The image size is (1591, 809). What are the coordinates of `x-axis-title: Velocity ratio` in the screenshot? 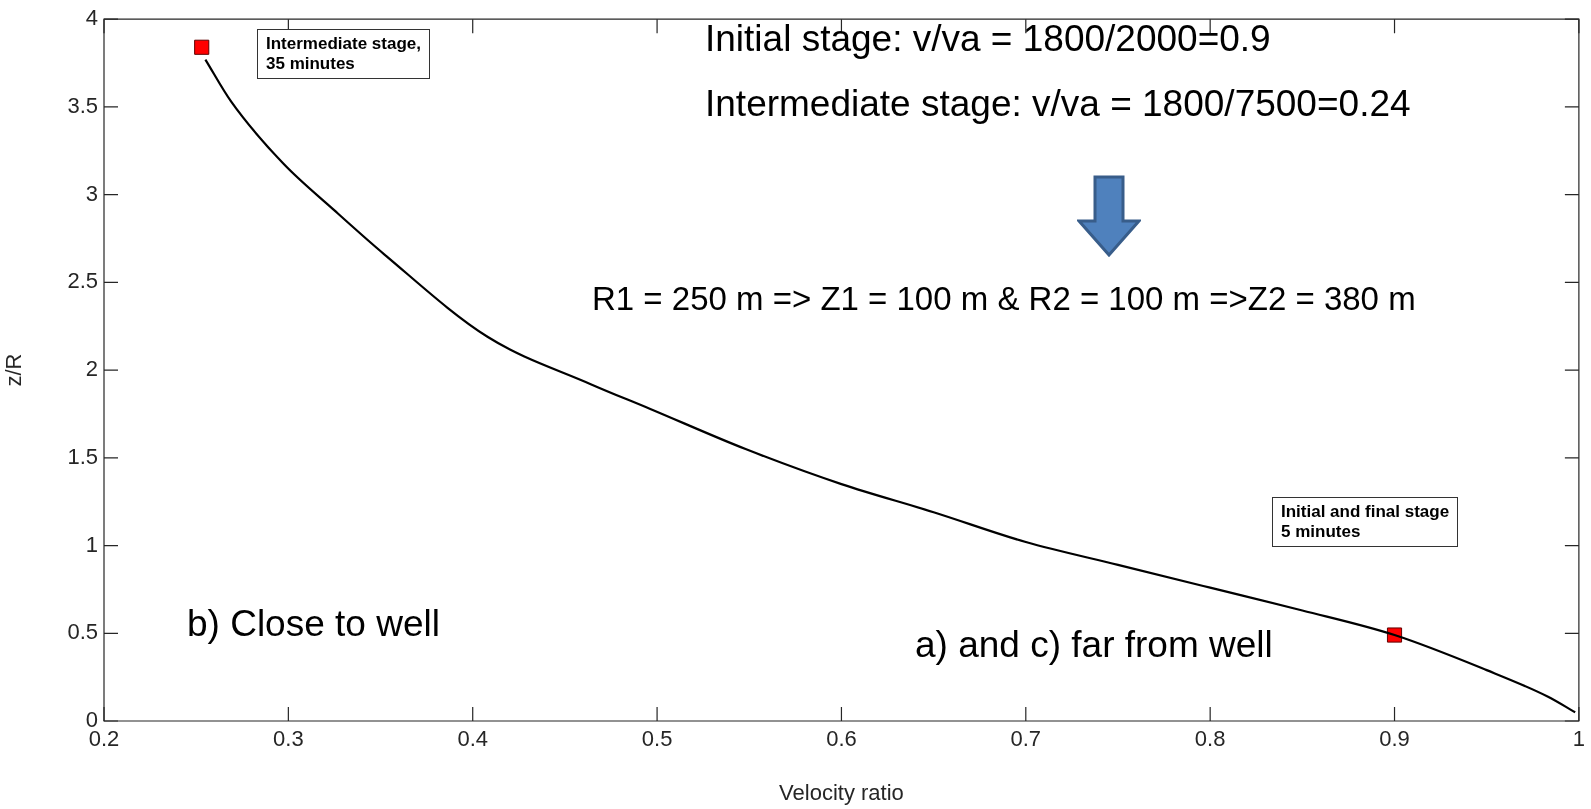 It's located at (841, 792).